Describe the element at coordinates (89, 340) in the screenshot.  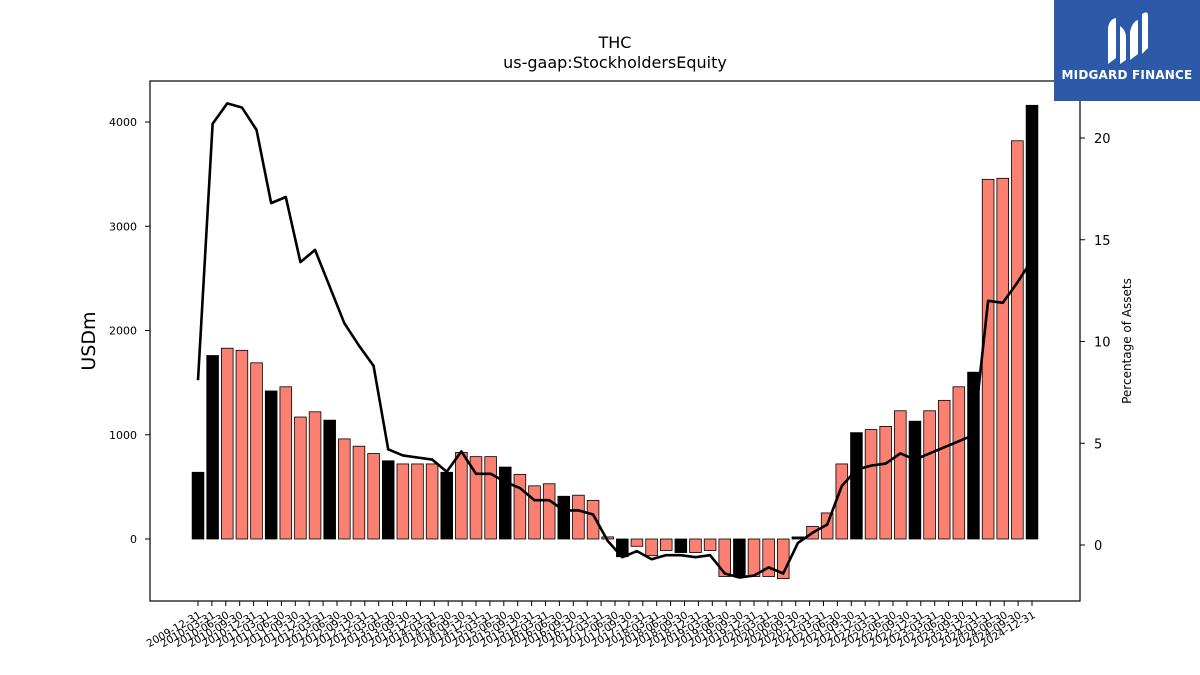
I see `y-axis-label: USDm` at that location.